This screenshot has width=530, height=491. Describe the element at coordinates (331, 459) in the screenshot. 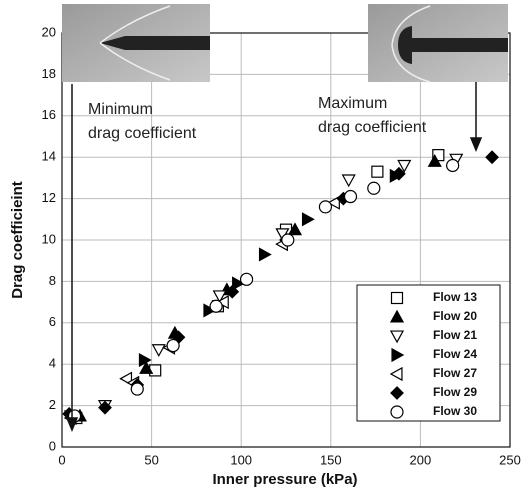

I see `x-tick-label: 150` at that location.